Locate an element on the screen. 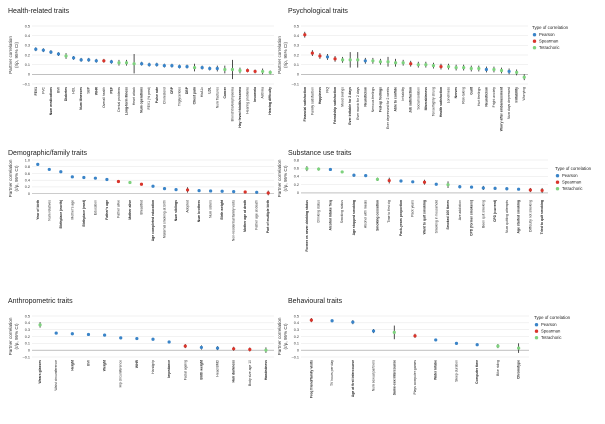 This screenshot has width=605, height=424. x-tick-label: Breastfed is located at coordinates (141, 207).